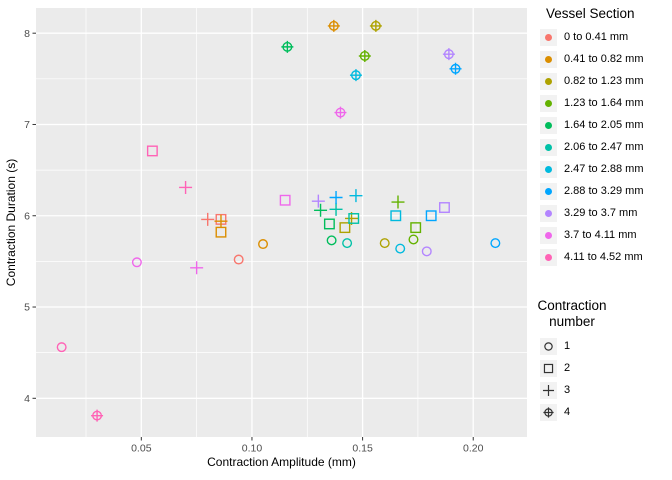 The height and width of the screenshot is (480, 672). I want to click on color-legend-item: 0.41 to 0.82 mm, so click(605, 59).